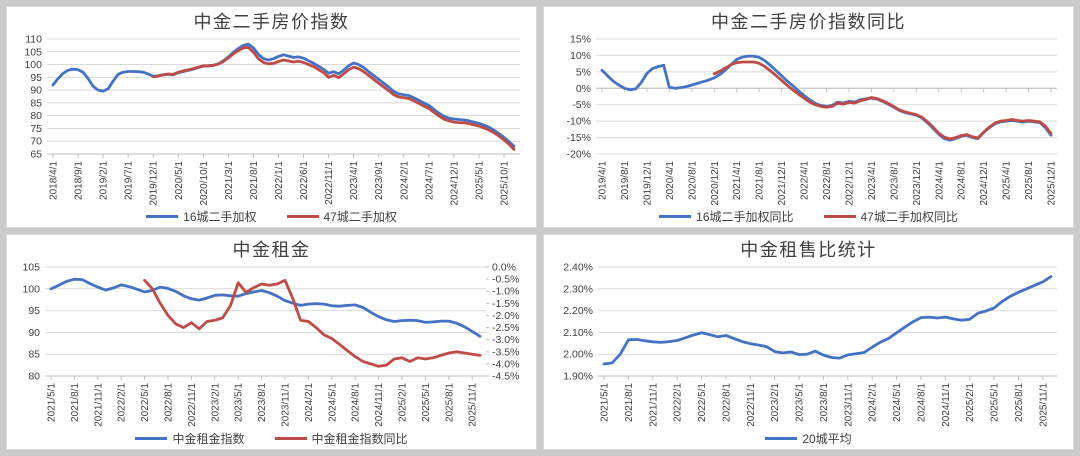 The image size is (1080, 456). Describe the element at coordinates (670, 180) in the screenshot. I see `svg-text: 2020/4/1` at that location.